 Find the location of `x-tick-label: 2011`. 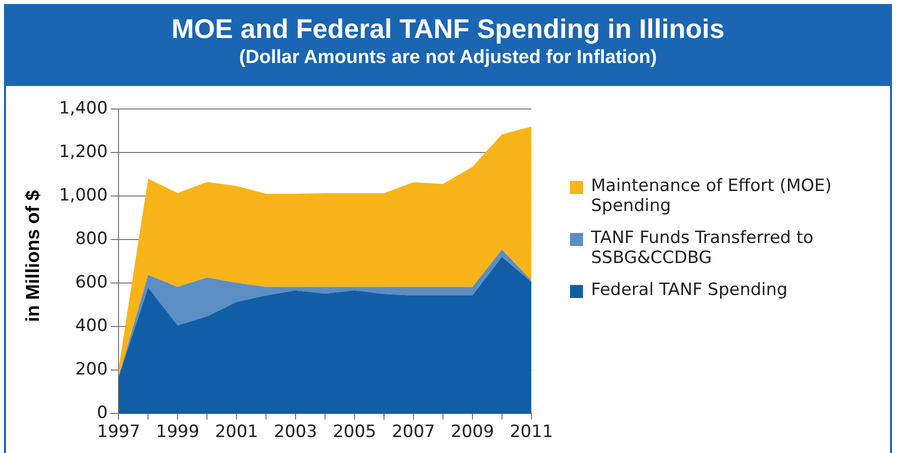

x-tick-label: 2011 is located at coordinates (531, 432).